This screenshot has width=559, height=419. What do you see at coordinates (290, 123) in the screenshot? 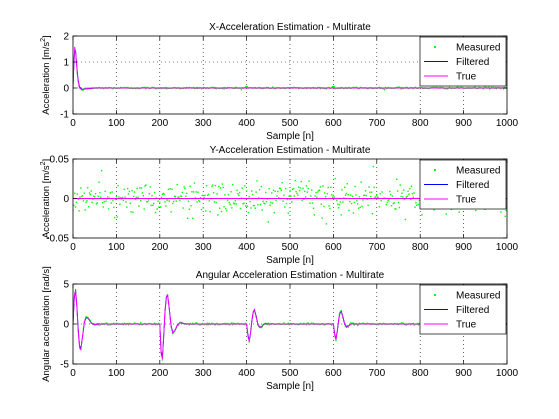
I see `x-tick-label: 500` at bounding box center [290, 123].